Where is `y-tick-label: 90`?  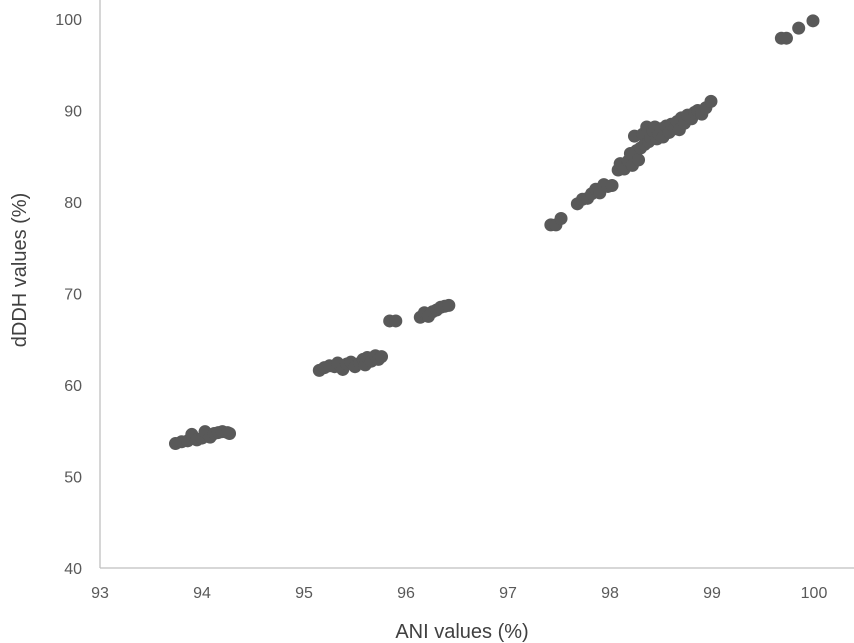
y-tick-label: 90 is located at coordinates (73, 112).